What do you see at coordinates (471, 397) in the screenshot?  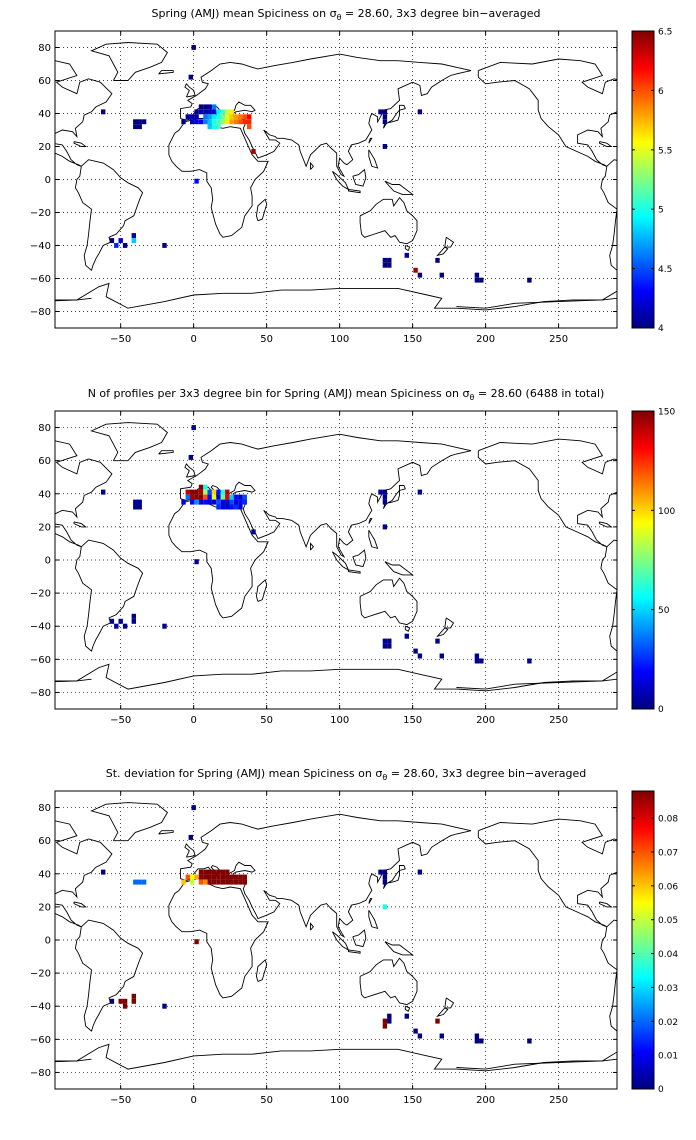 I see `title-subscript: θ` at bounding box center [471, 397].